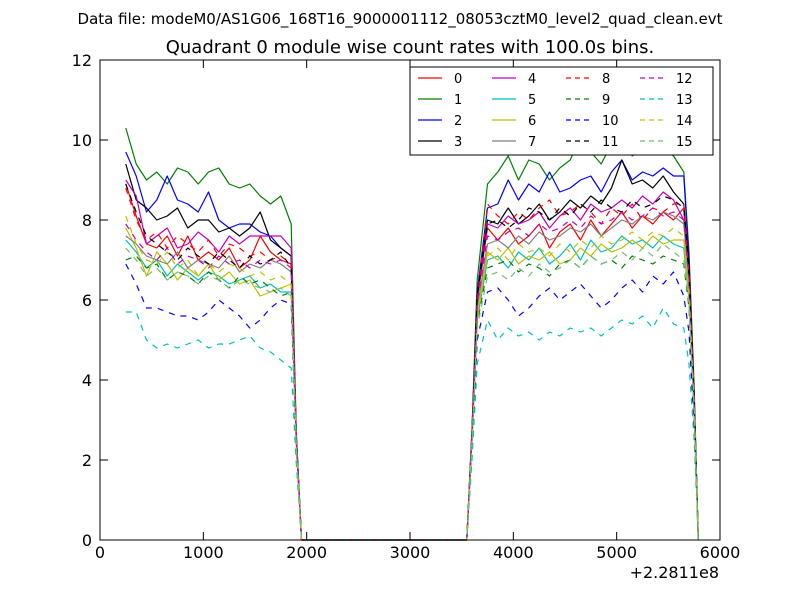 This screenshot has width=800, height=600. Describe the element at coordinates (82, 60) in the screenshot. I see `y-tick-label: 12` at that location.